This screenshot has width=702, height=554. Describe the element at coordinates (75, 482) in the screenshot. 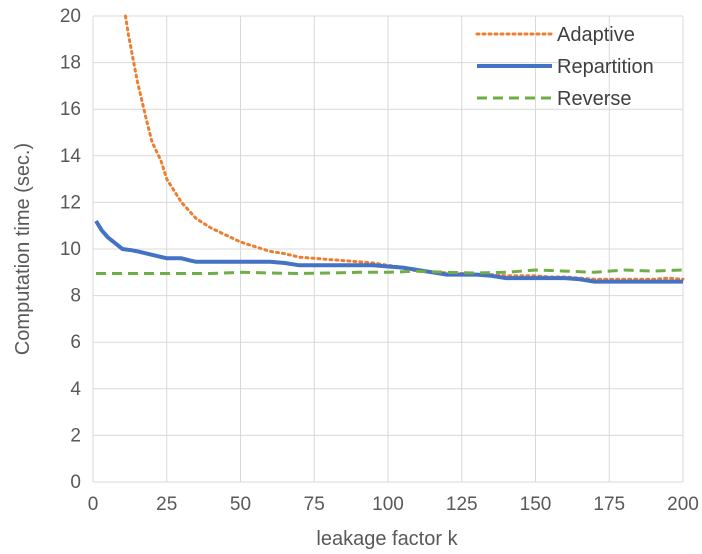

I see `y-tick-label: 0` at that location.